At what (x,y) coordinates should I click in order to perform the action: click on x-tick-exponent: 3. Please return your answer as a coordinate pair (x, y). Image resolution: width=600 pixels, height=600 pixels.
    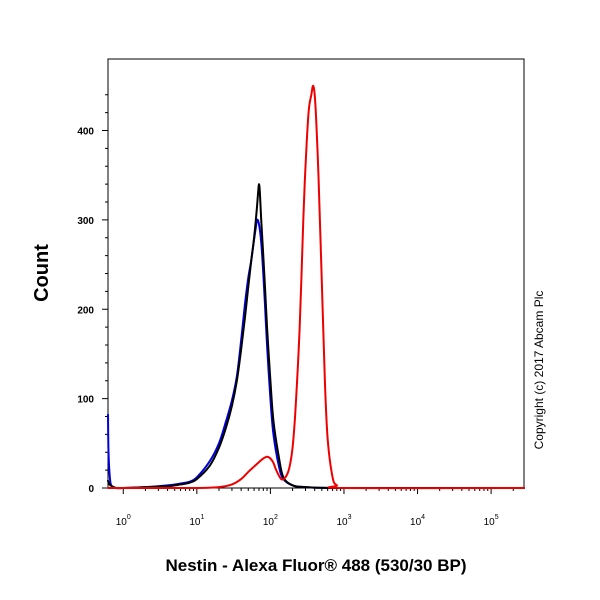
    Looking at the image, I should click on (350, 517).